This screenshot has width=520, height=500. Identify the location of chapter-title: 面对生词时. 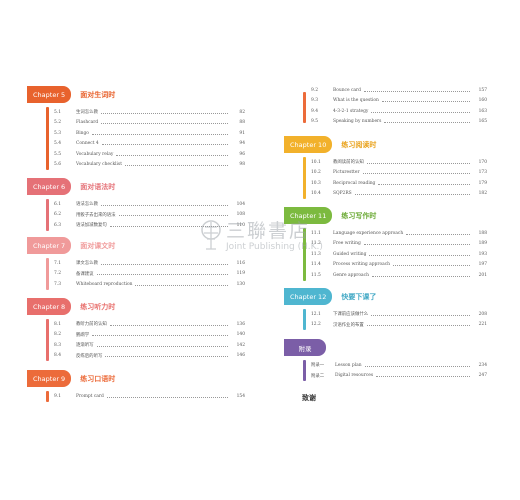
(98, 94).